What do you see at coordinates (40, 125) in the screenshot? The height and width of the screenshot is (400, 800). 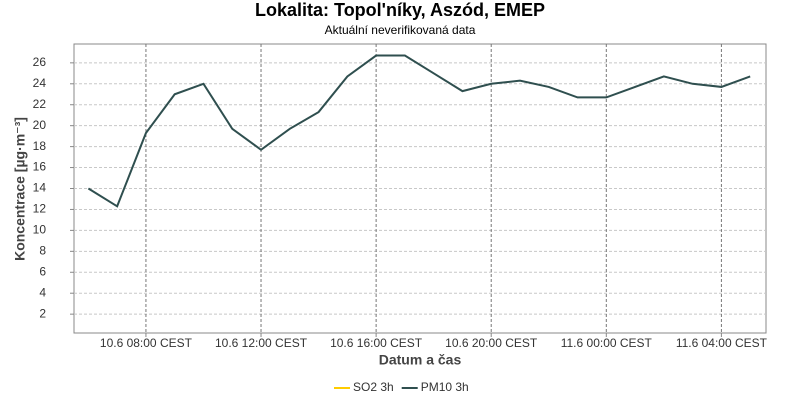 I see `y-tick-label: 20` at bounding box center [40, 125].